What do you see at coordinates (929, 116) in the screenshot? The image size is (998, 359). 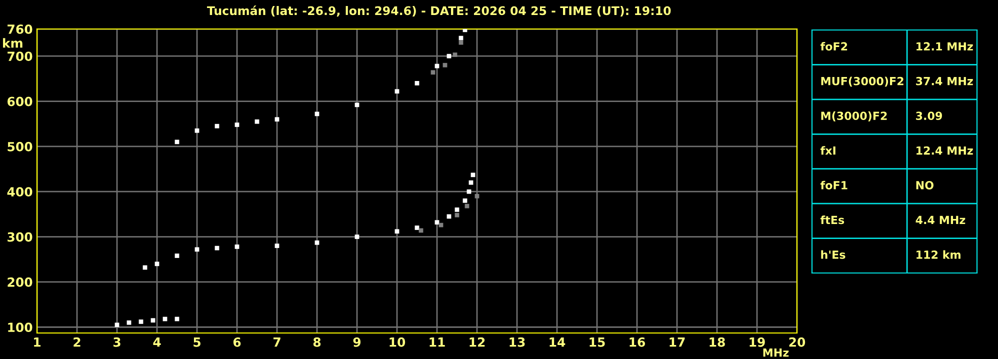 I see `text: 3.09` at bounding box center [929, 116].